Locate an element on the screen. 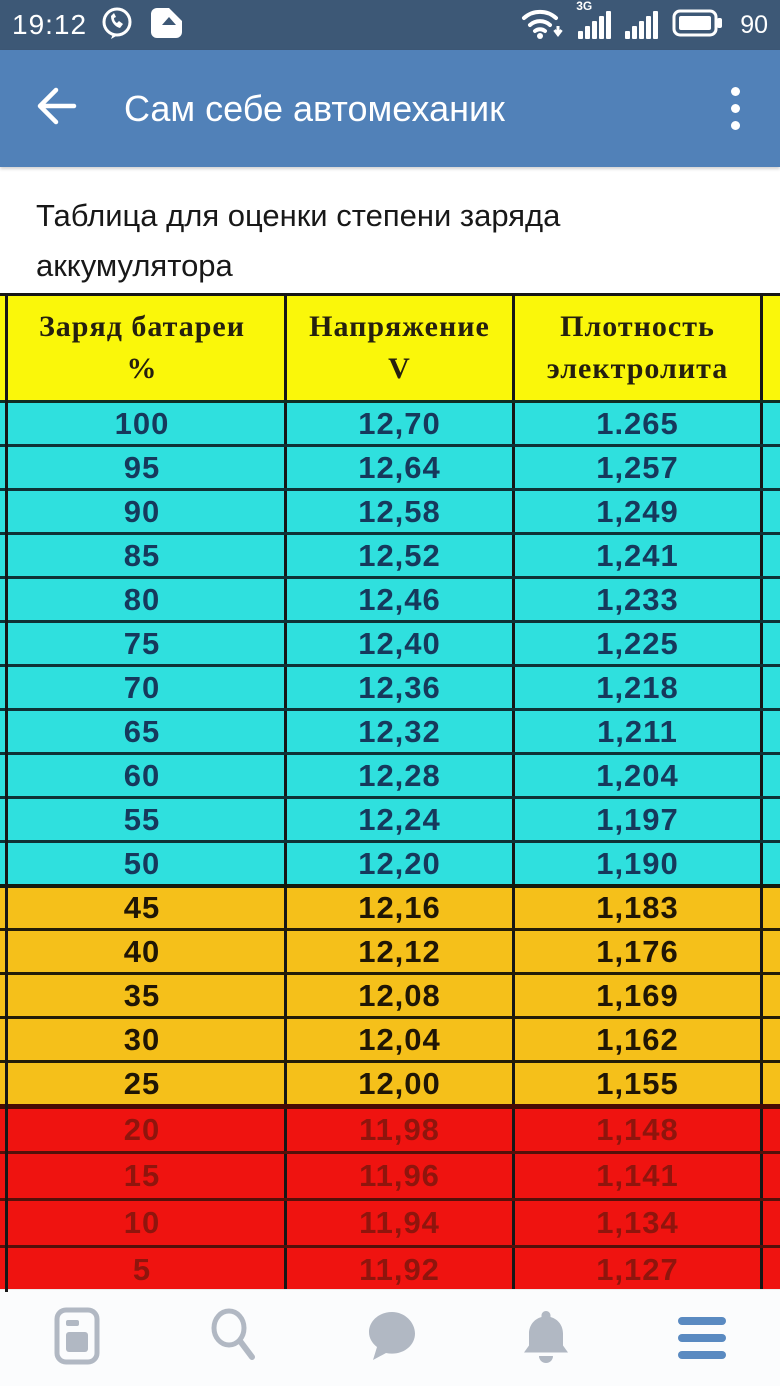 Image resolution: width=780 pixels, height=1386 pixels. table-row: 15 11,96 1,141 is located at coordinates (390, 1174).